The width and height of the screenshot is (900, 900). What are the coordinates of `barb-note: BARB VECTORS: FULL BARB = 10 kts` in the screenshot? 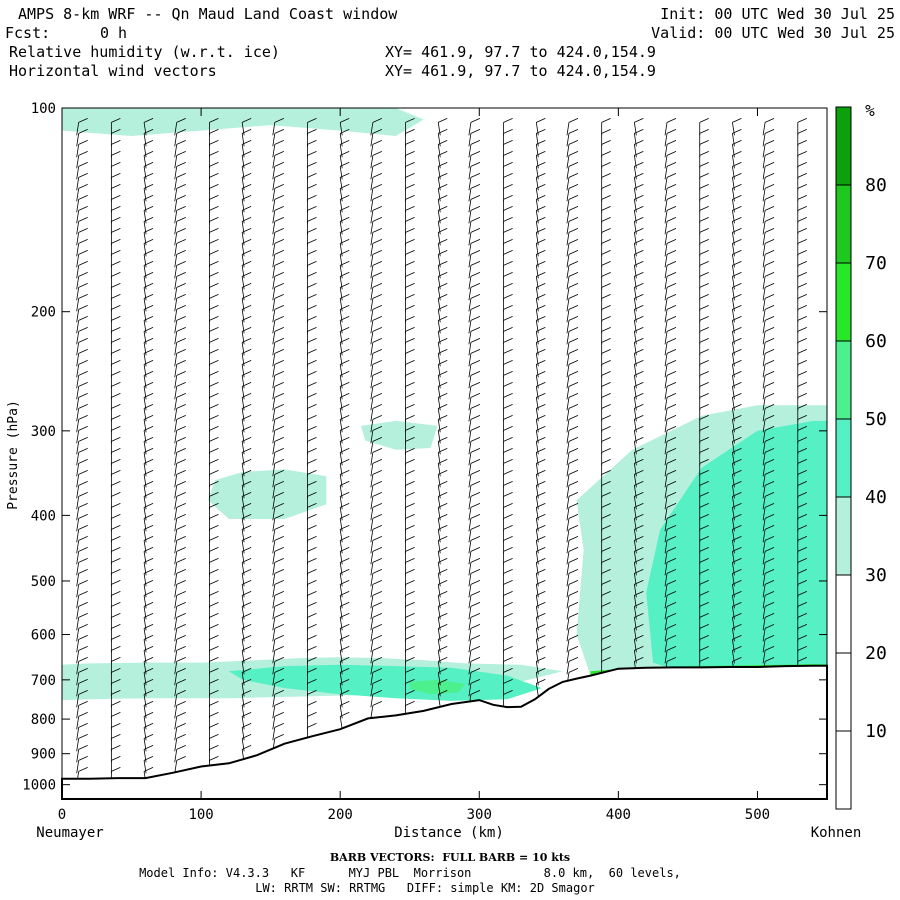 It's located at (450, 857).